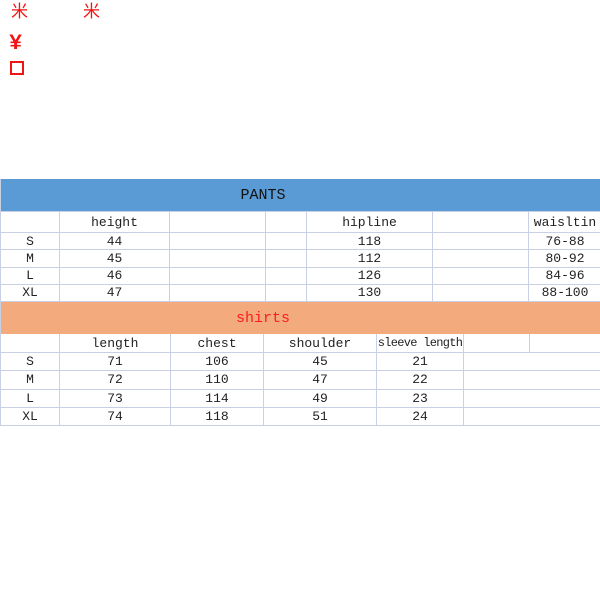  What do you see at coordinates (115, 276) in the screenshot?
I see `pants-height-cell: 46` at bounding box center [115, 276].